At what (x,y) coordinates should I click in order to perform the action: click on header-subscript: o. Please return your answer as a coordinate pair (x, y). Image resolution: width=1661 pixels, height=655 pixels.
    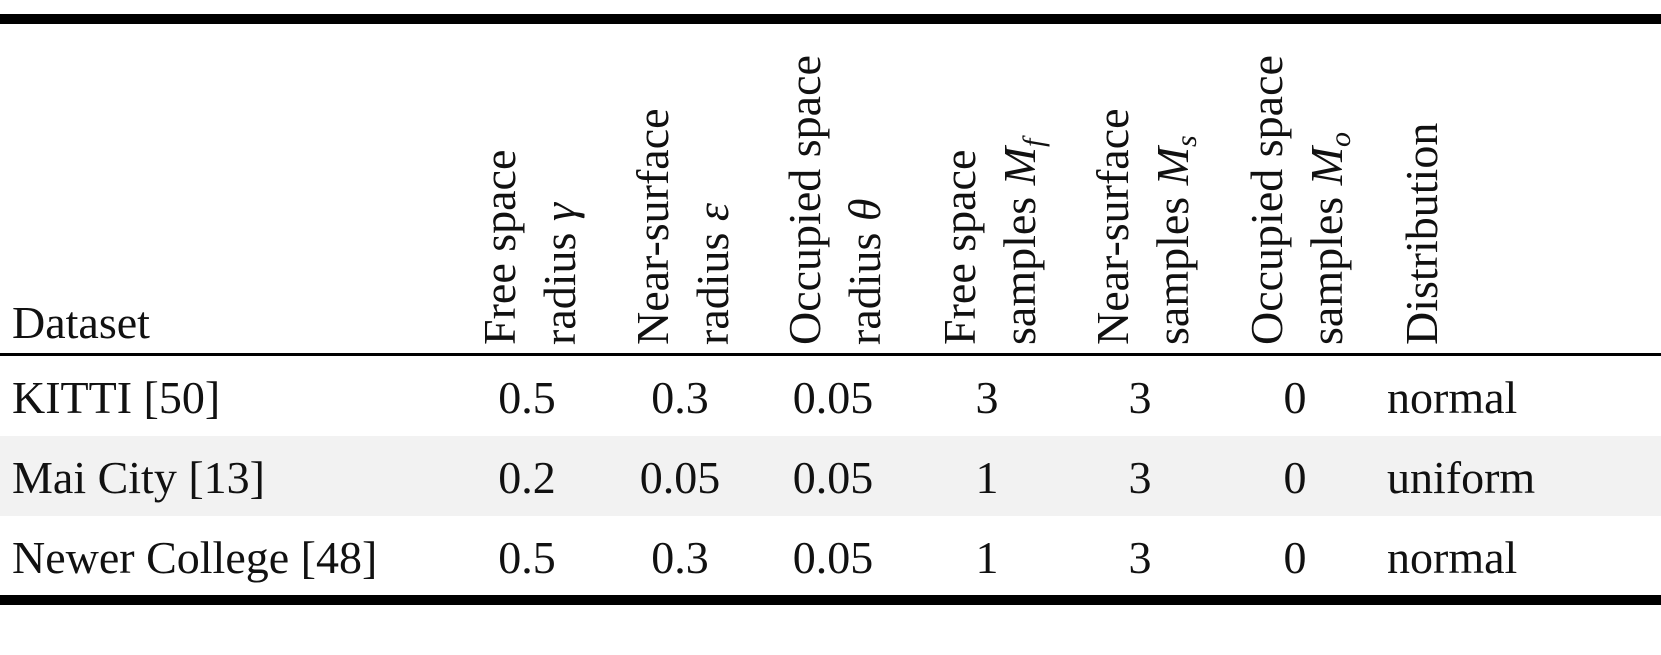
    Looking at the image, I should click on (1340, 139).